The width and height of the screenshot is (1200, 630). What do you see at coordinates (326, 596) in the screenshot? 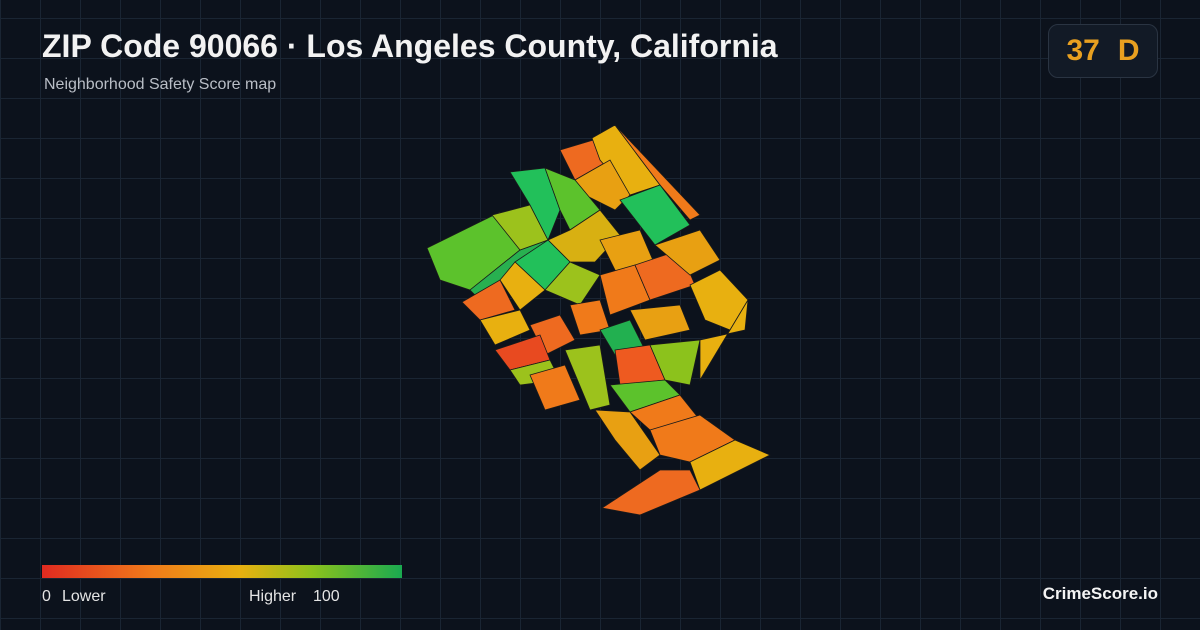
I see `legend-max: 100` at bounding box center [326, 596].